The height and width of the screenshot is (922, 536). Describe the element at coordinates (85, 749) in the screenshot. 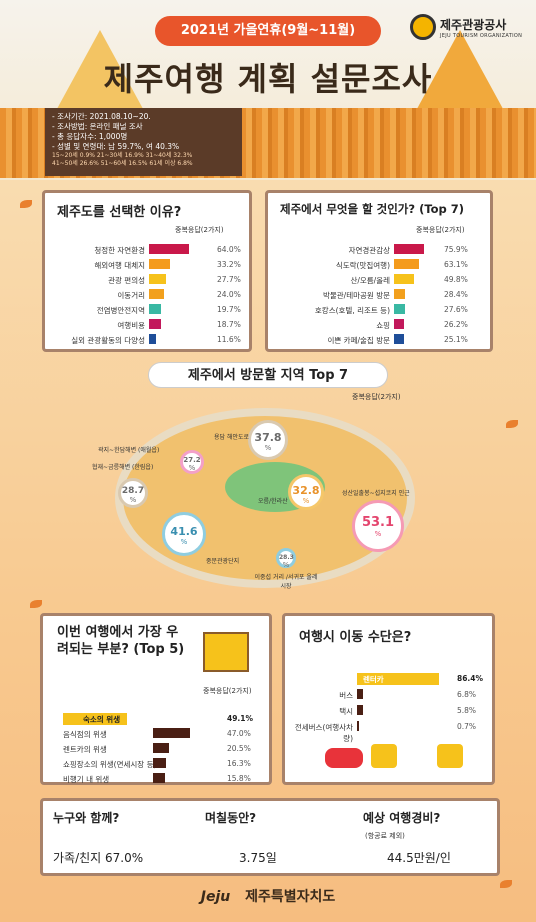

I see `category-label: 렌트카의 위생` at that location.